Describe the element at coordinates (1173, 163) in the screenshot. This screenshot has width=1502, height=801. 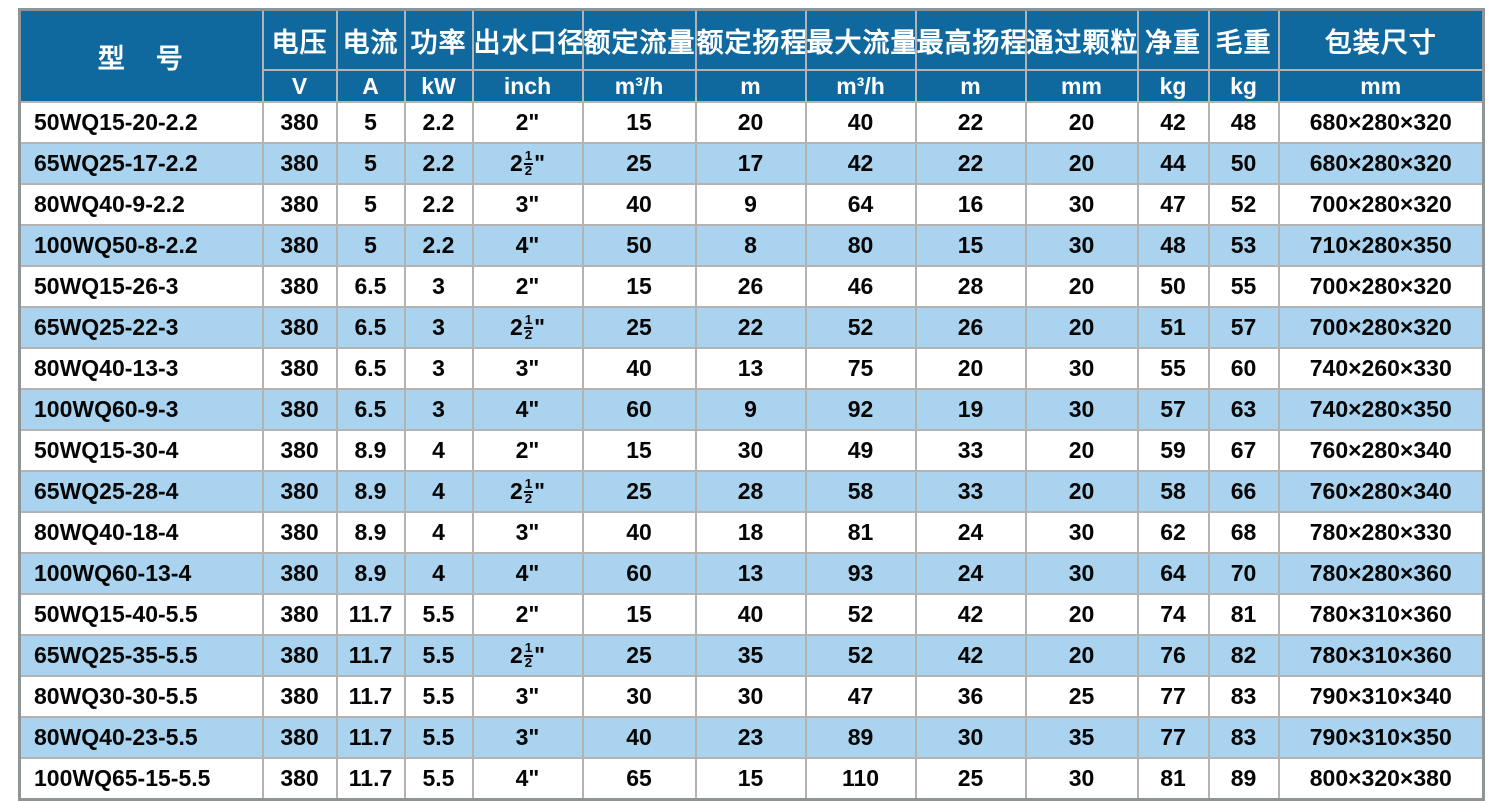
I see `cell-net_weight: 44` at that location.